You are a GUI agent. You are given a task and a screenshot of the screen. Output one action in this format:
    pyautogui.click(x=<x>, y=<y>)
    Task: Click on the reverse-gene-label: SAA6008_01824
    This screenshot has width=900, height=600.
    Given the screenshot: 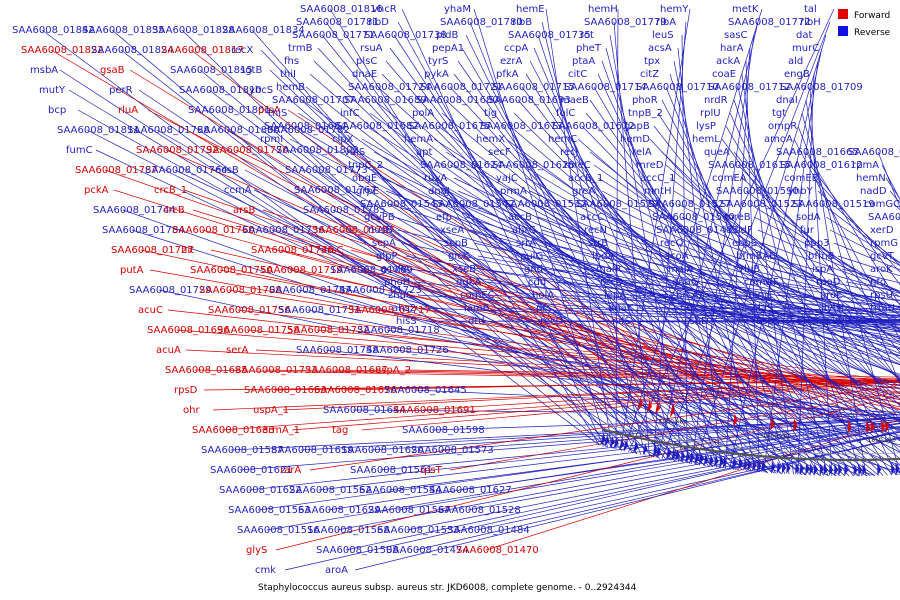 What is the action you would take?
    pyautogui.click(x=132, y=50)
    